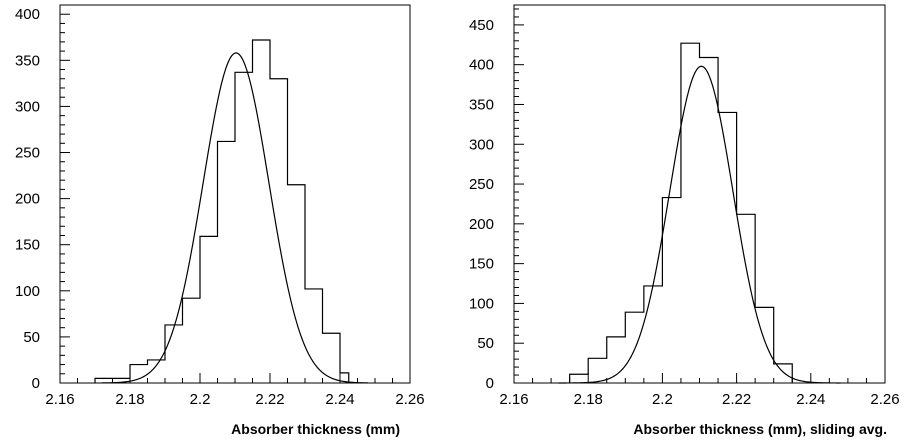  I want to click on x-axis-title: Absorber thickness (mm), so click(315, 429).